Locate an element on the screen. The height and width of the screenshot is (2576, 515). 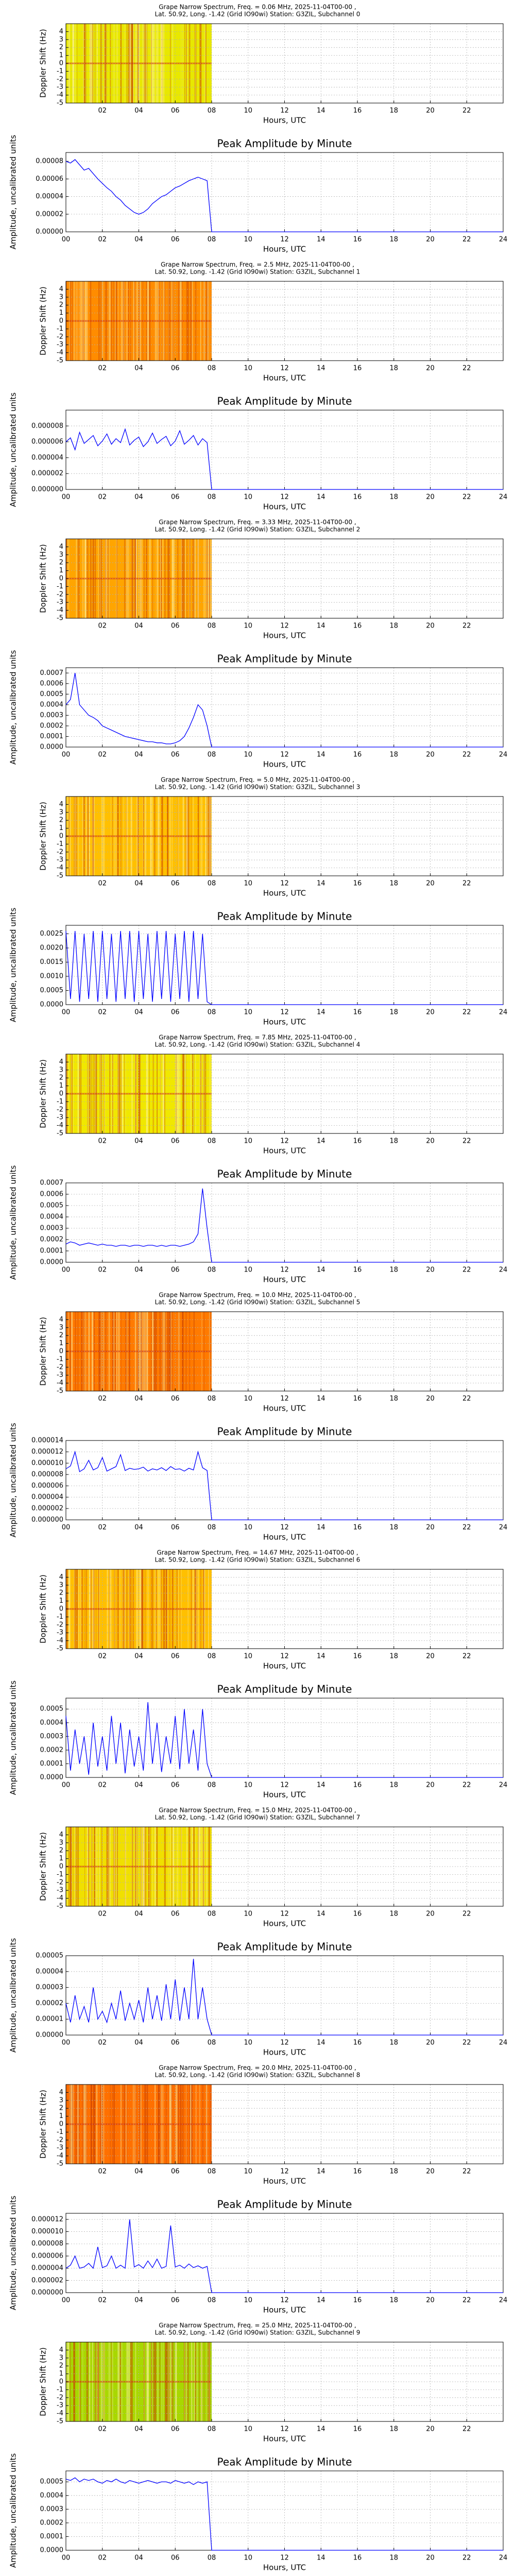
y-tick-label: 0.0015 is located at coordinates (52, 962).